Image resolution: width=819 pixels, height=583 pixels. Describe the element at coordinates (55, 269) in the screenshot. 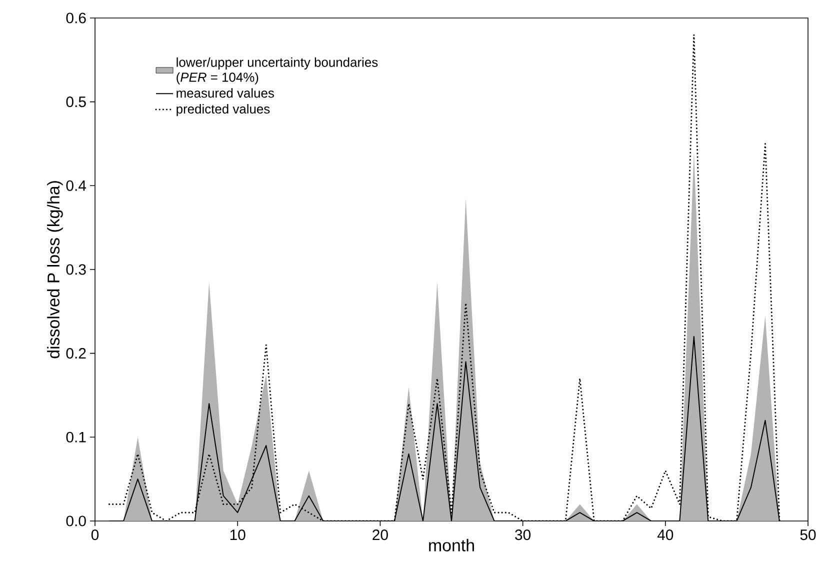

I see `y-axis-title: dissolved P loss (kg/ha)` at that location.